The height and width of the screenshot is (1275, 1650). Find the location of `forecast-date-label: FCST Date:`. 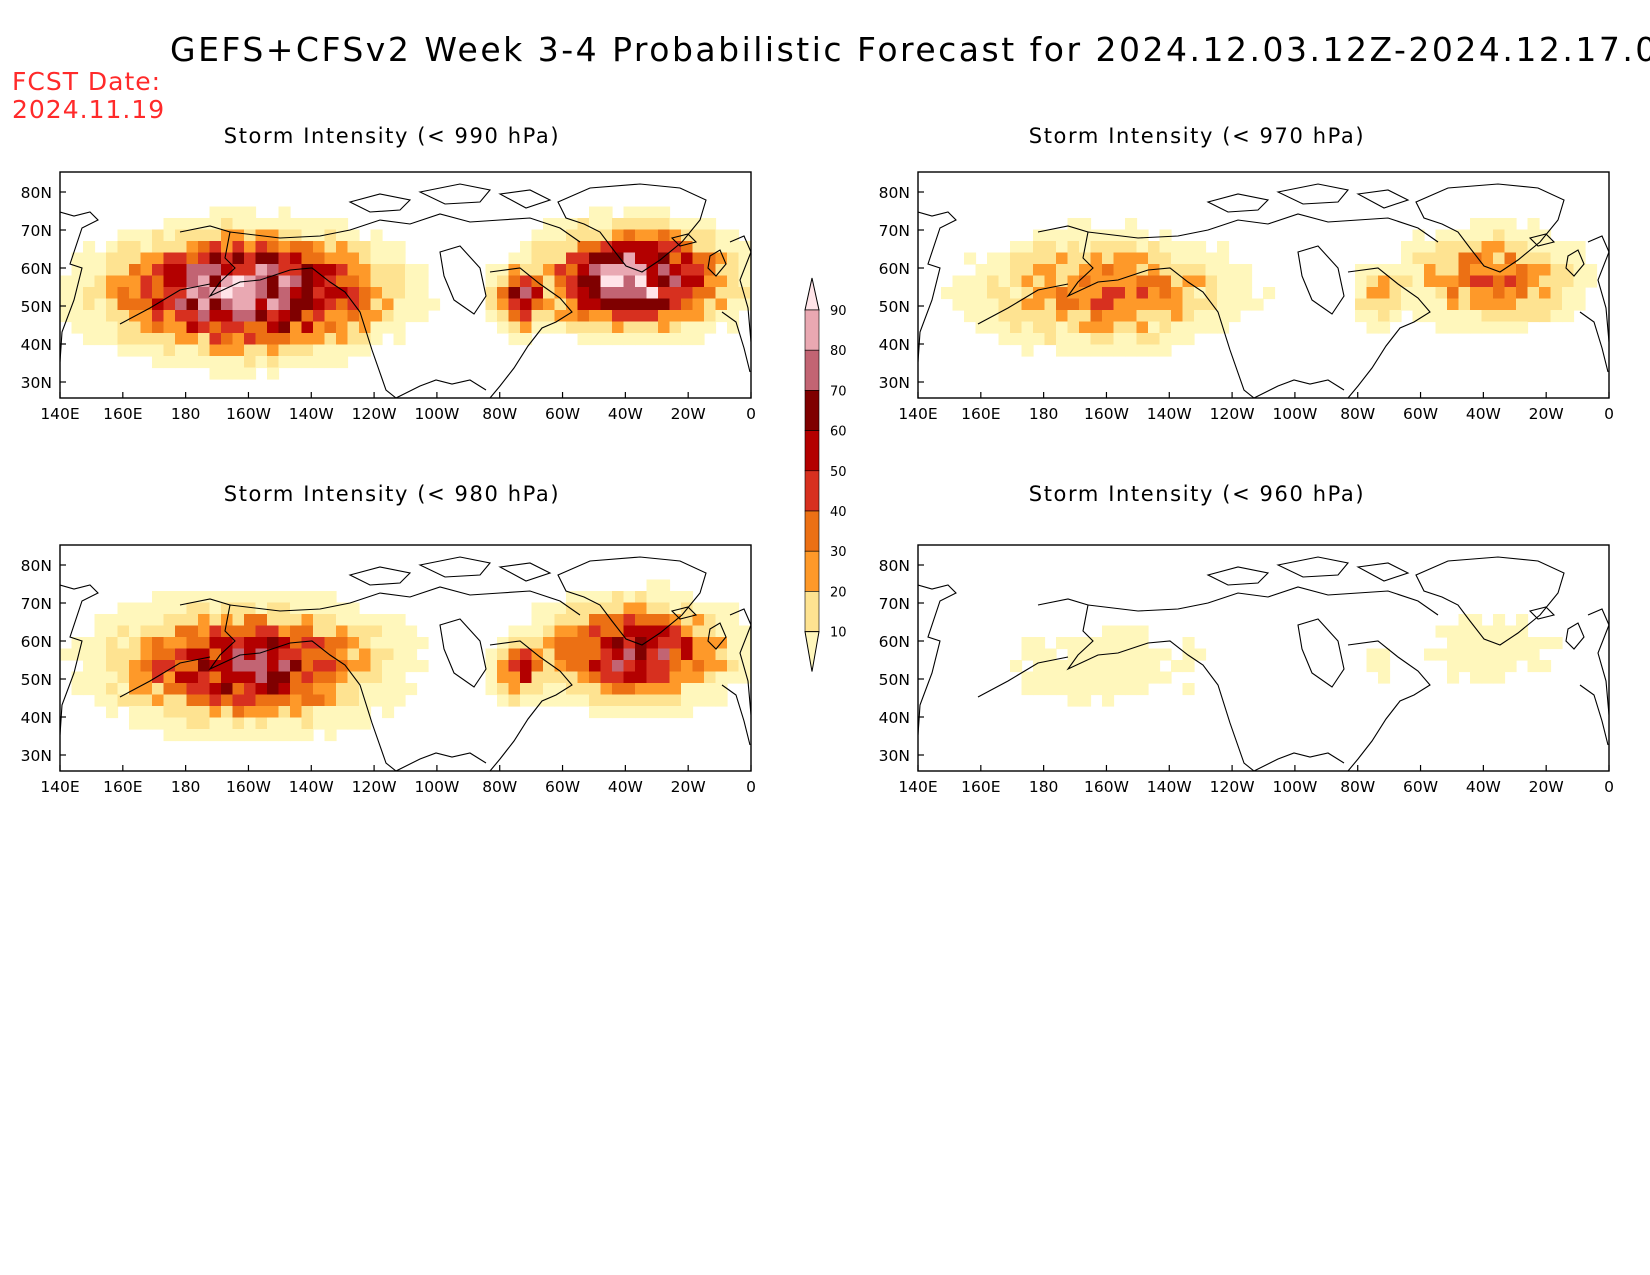

forecast-date-label: FCST Date: is located at coordinates (87, 81).